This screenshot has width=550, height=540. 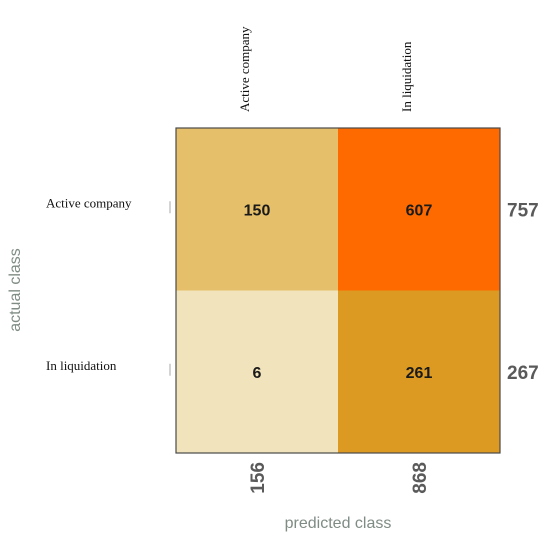 I want to click on cell-value-1-1: 261, so click(x=419, y=373).